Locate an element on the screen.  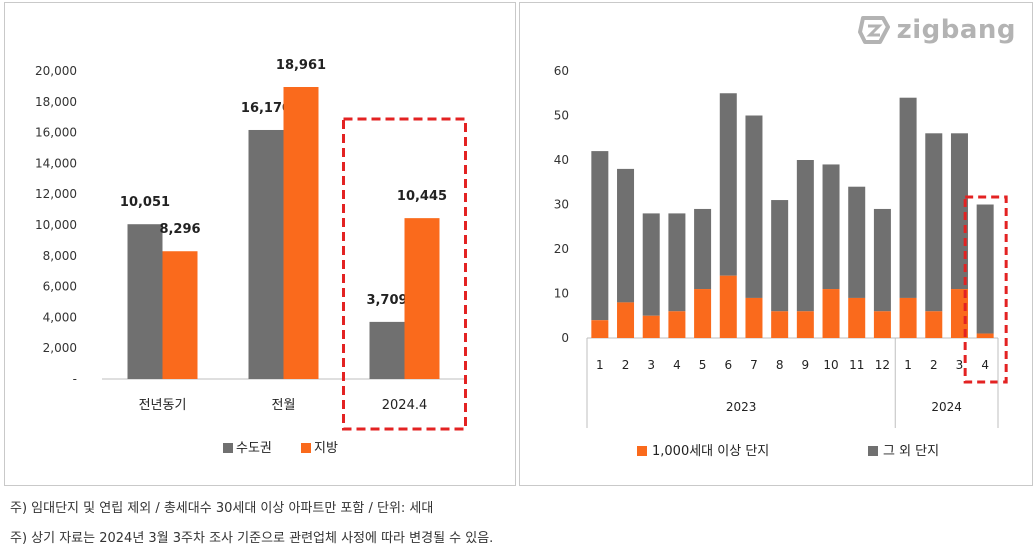
zigbang-logo-icon is located at coordinates (873, 30).